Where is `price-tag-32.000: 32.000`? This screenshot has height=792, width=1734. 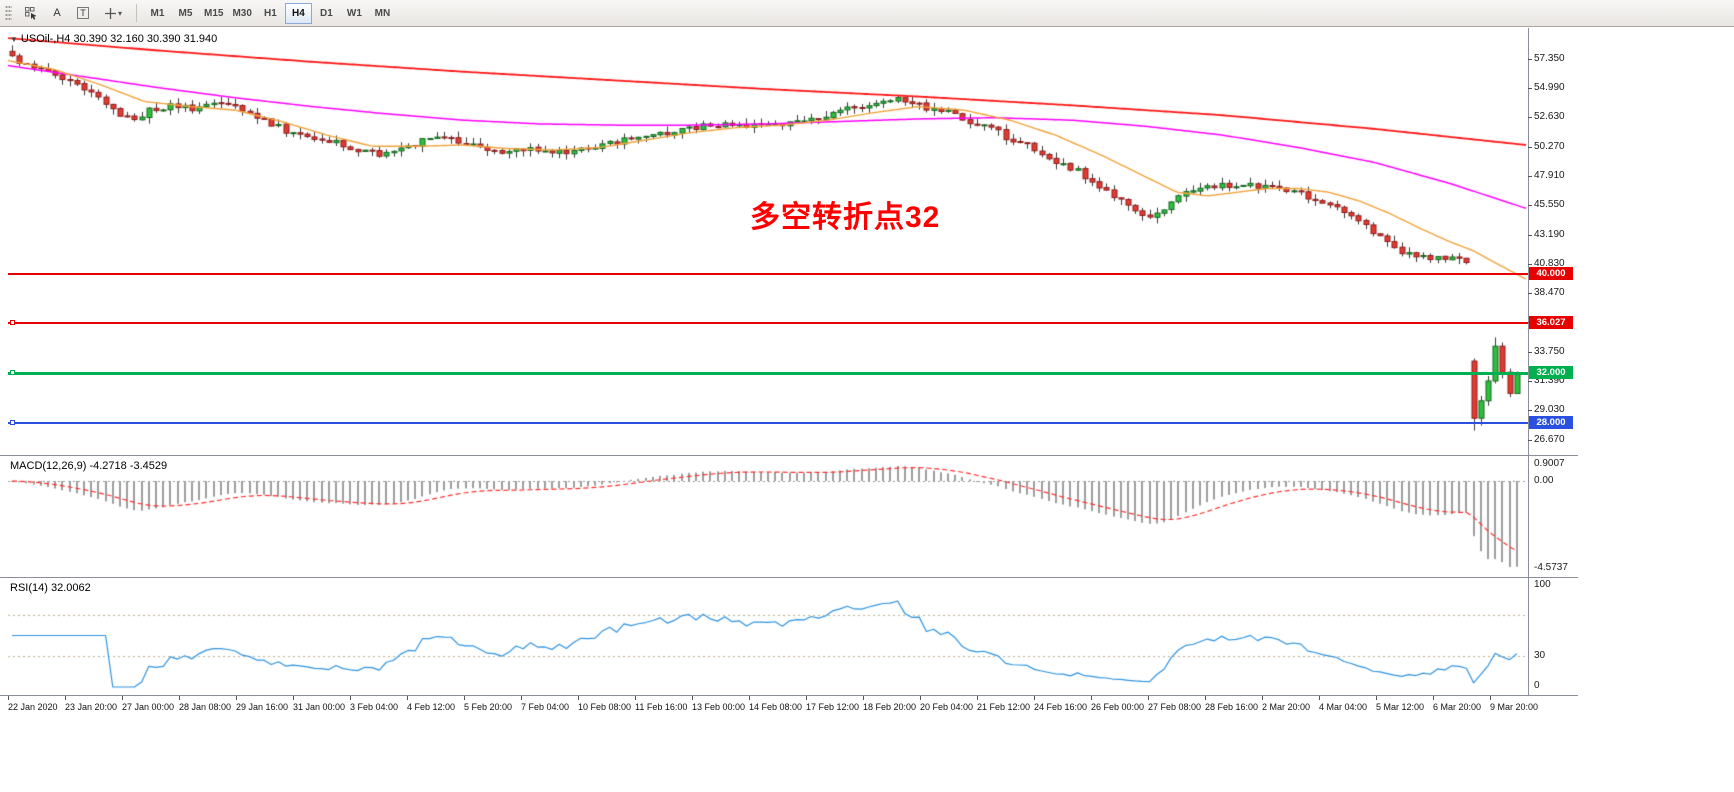
price-tag-32.000: 32.000 is located at coordinates (1551, 373).